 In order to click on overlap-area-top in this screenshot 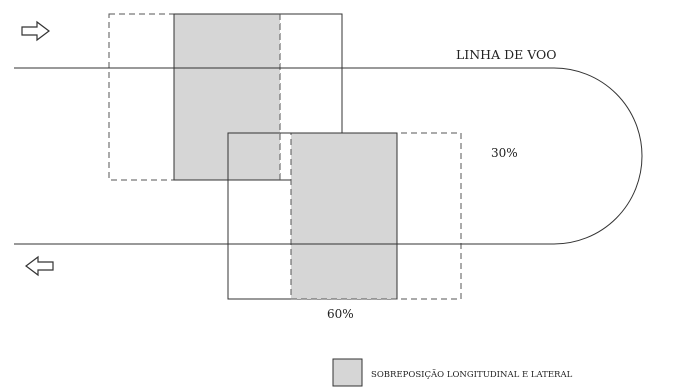, I will do `click(227, 97)`.